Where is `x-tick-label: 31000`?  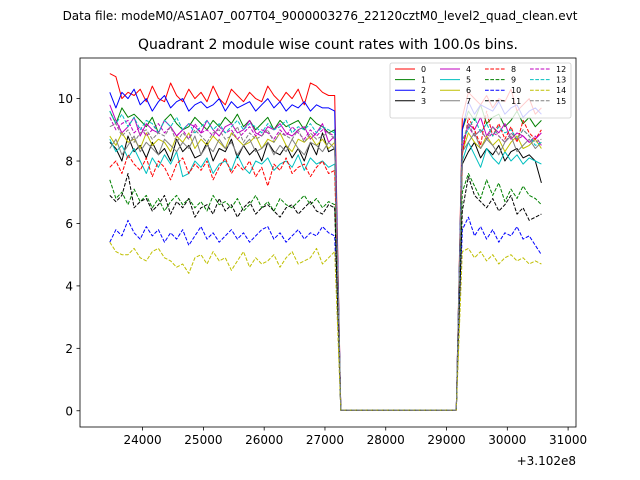 x-tick-label: 31000 is located at coordinates (568, 440).